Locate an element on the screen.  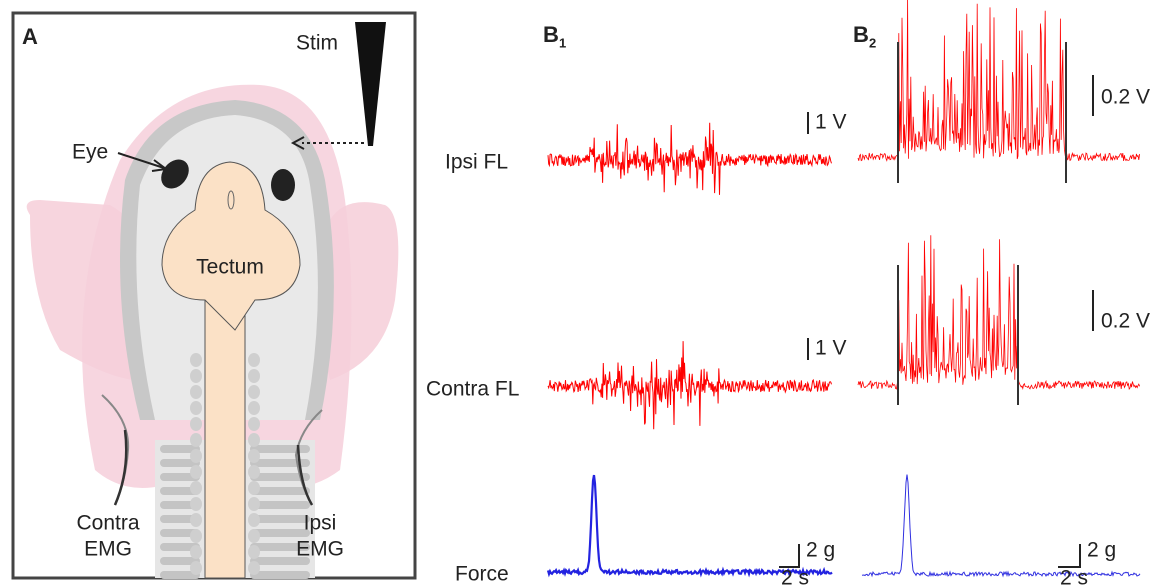
panel-sub: 2 is located at coordinates (872, 42).